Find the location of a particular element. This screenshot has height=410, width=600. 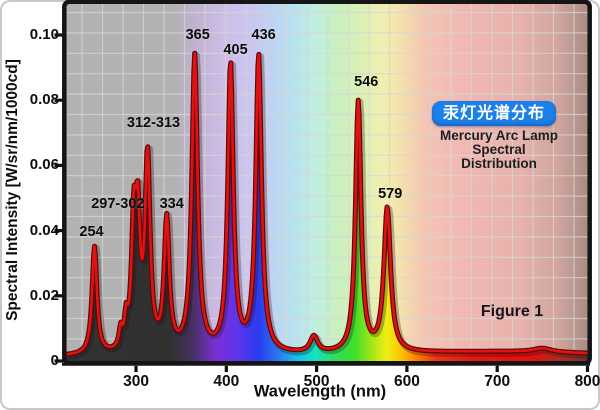

y-tick-label-0.08: 0.08 is located at coordinates (44, 100).